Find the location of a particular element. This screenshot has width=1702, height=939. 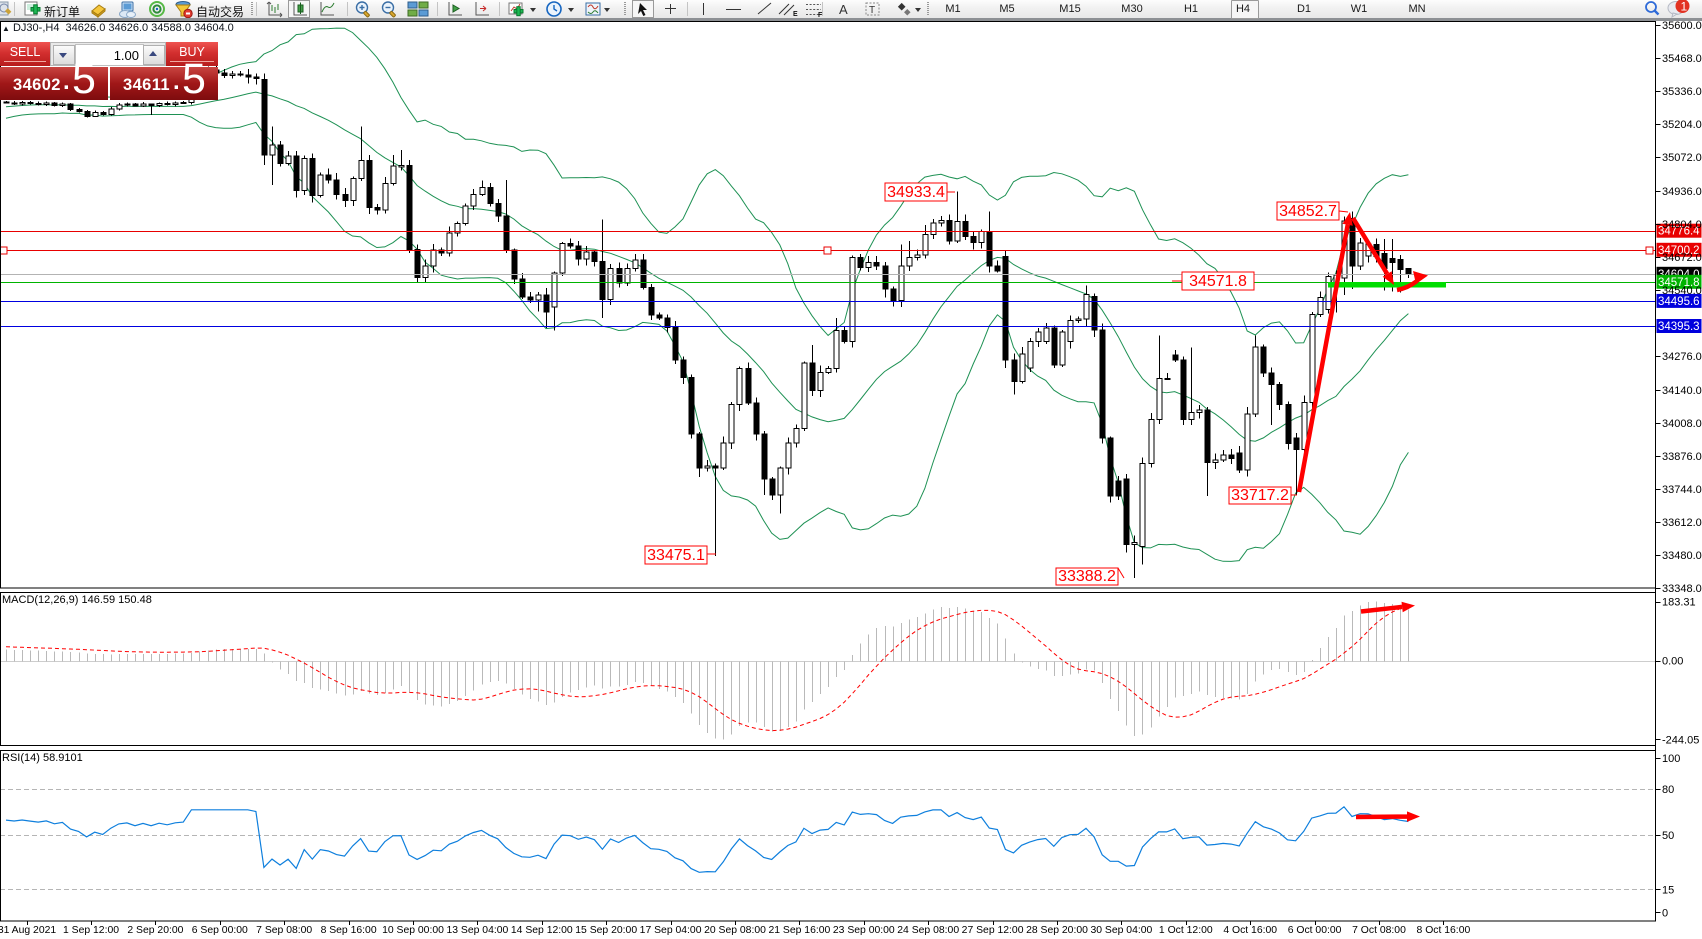

svg-text: T is located at coordinates (872, 10).